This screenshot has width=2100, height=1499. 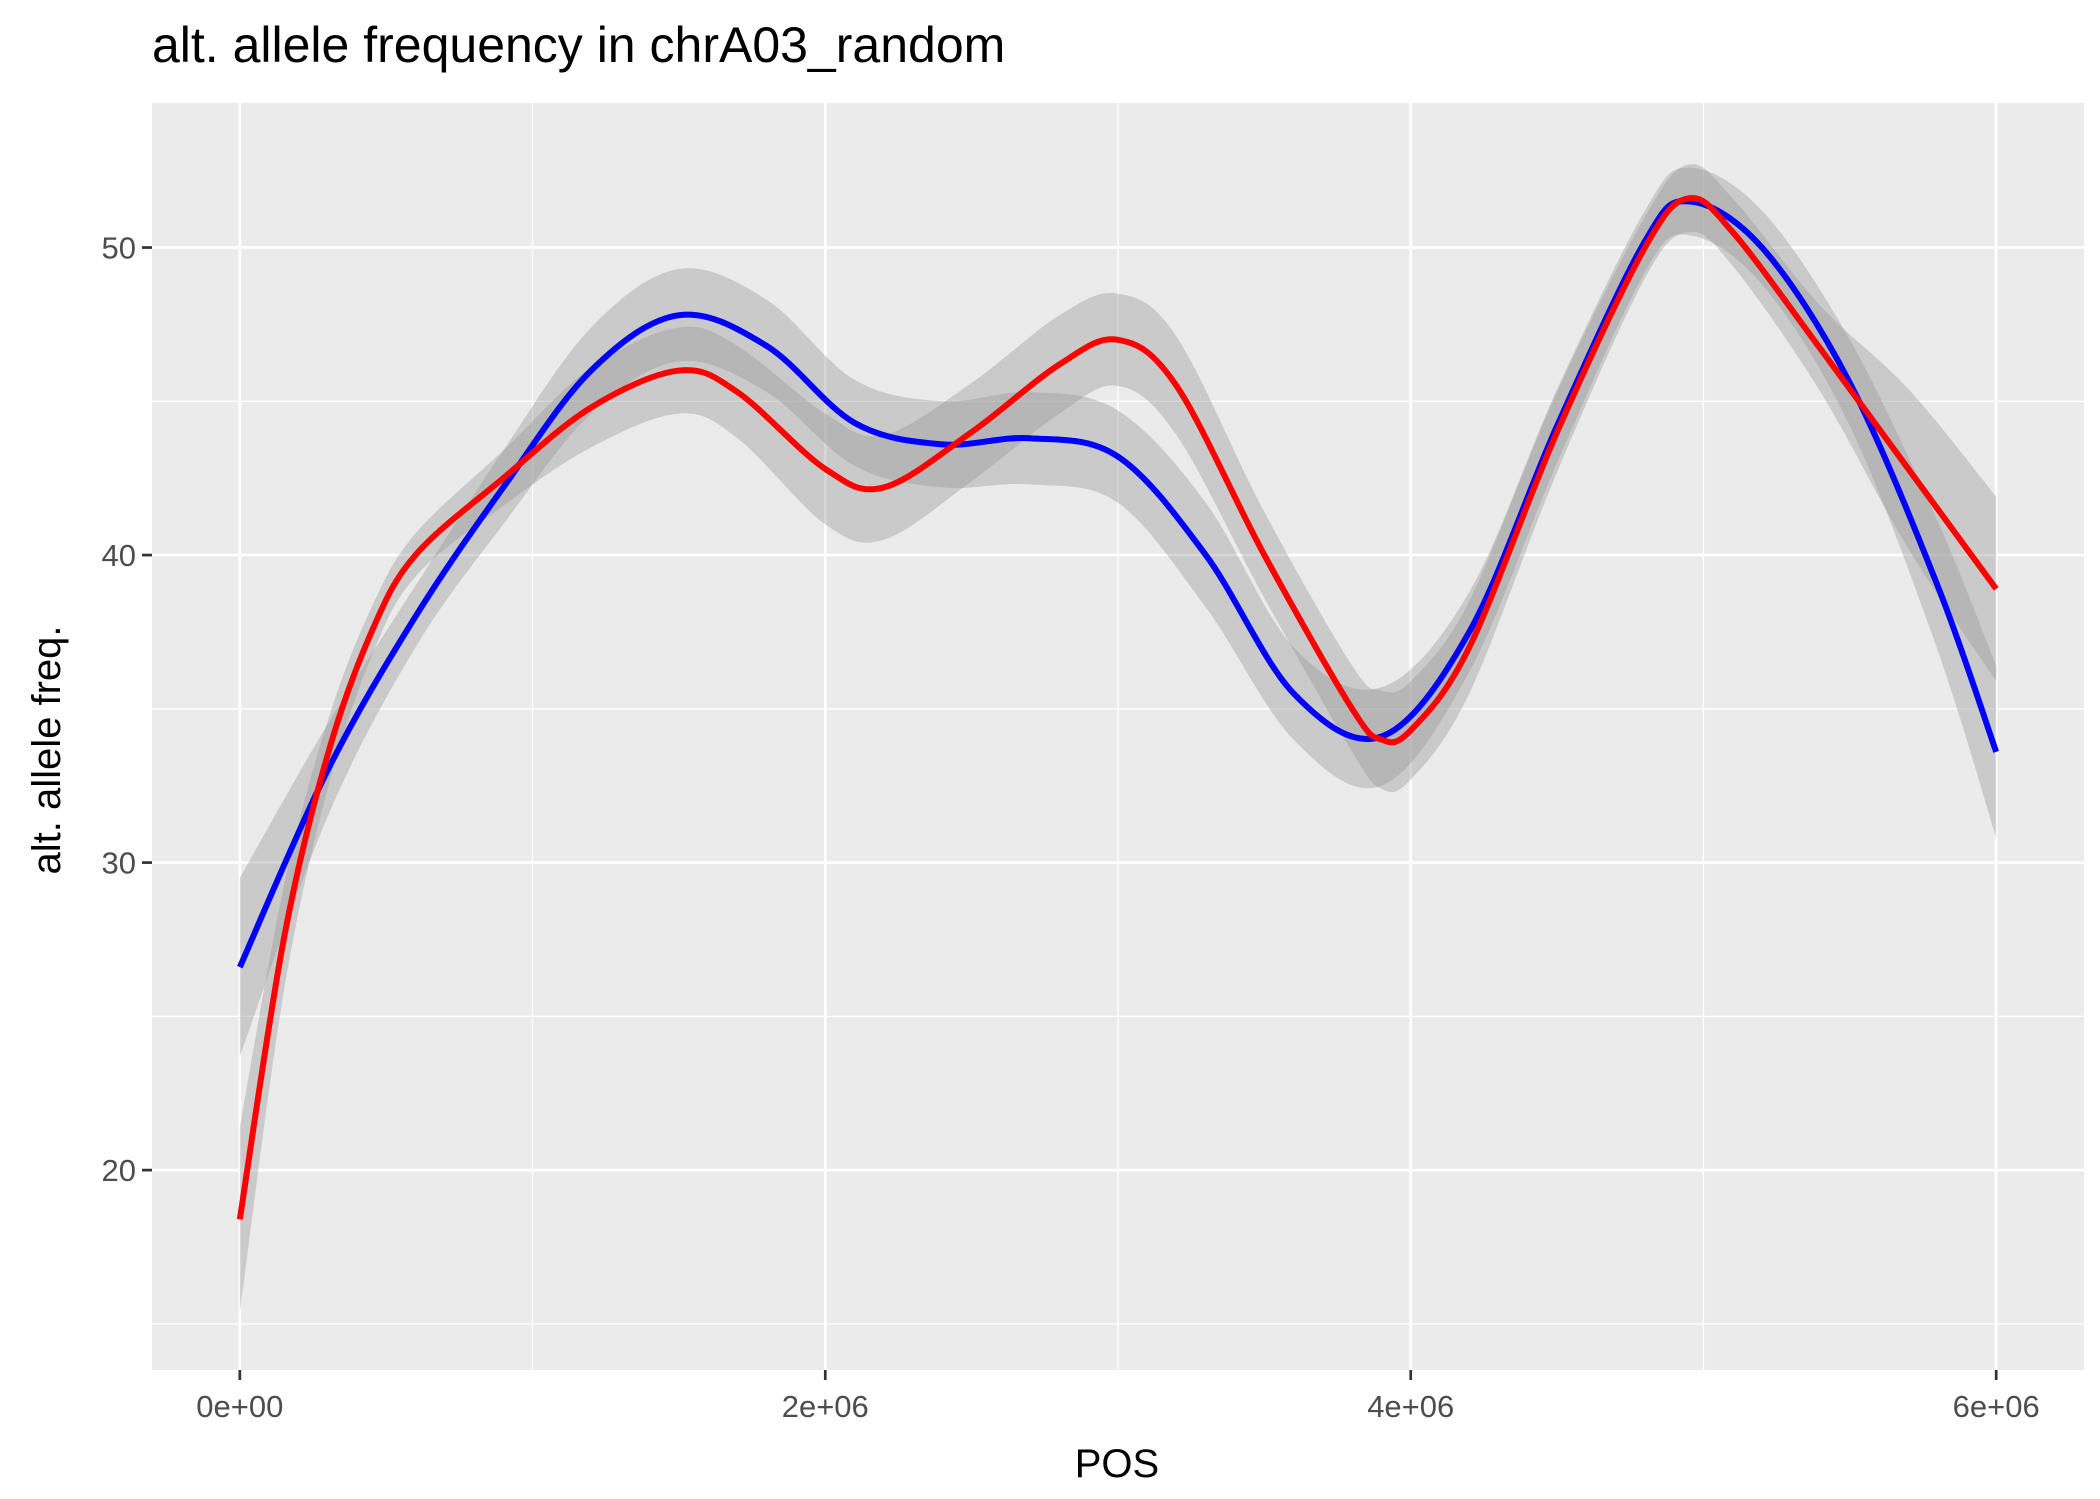 I want to click on y-axis: 20 30 40 50, so click(x=127, y=709).